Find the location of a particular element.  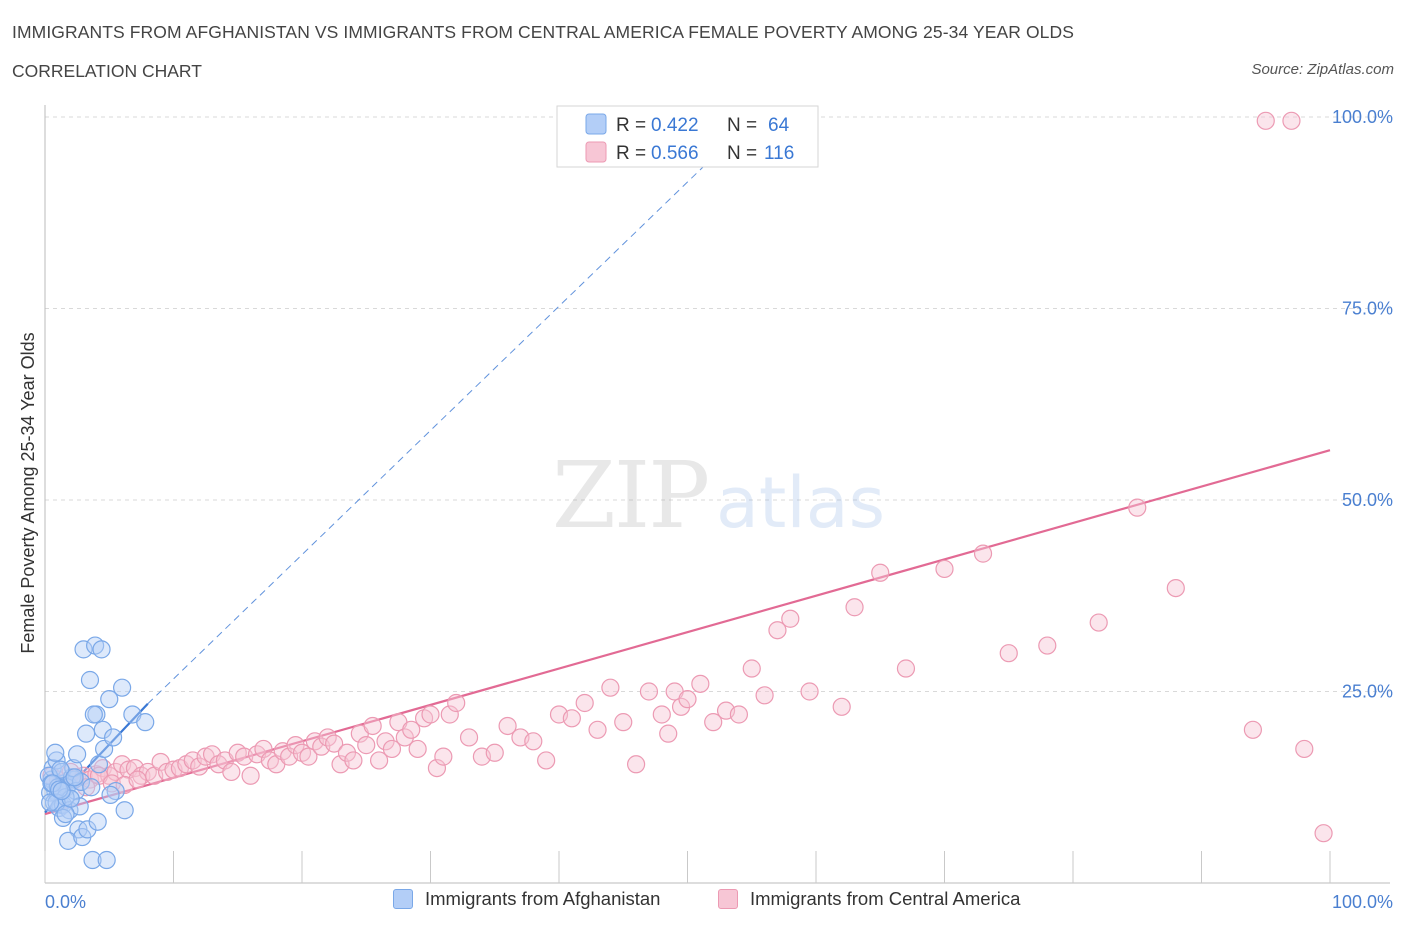

legend-n-label-2: N = is located at coordinates (742, 153).